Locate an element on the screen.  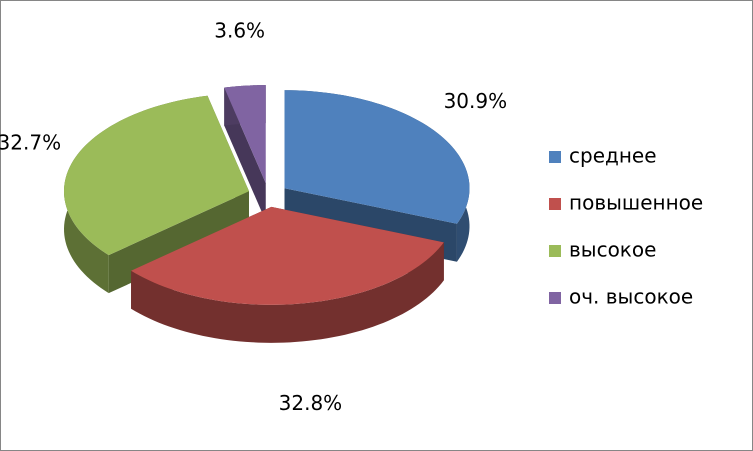
slice-side is located at coordinates (287, 292).